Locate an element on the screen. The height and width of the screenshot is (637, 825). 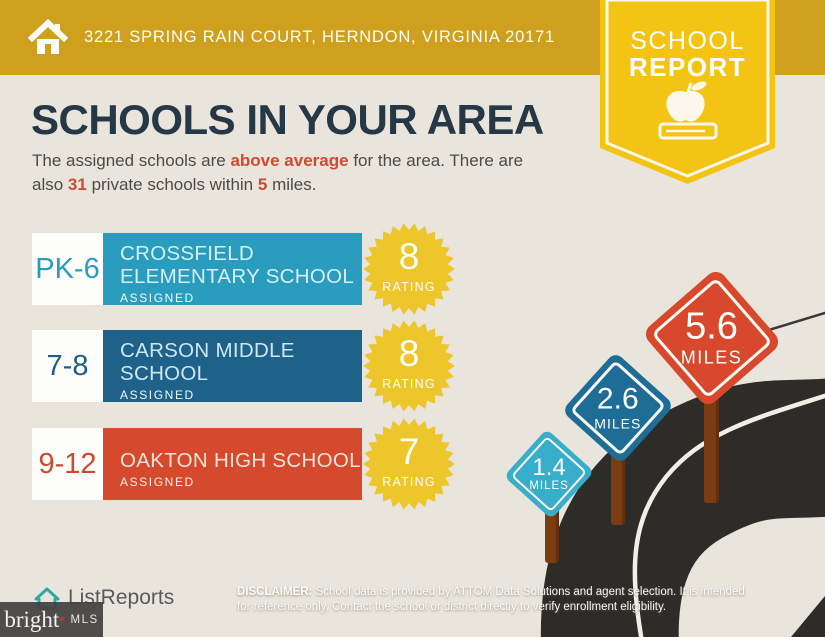
grade-range-box: PK-6 is located at coordinates (67, 269).